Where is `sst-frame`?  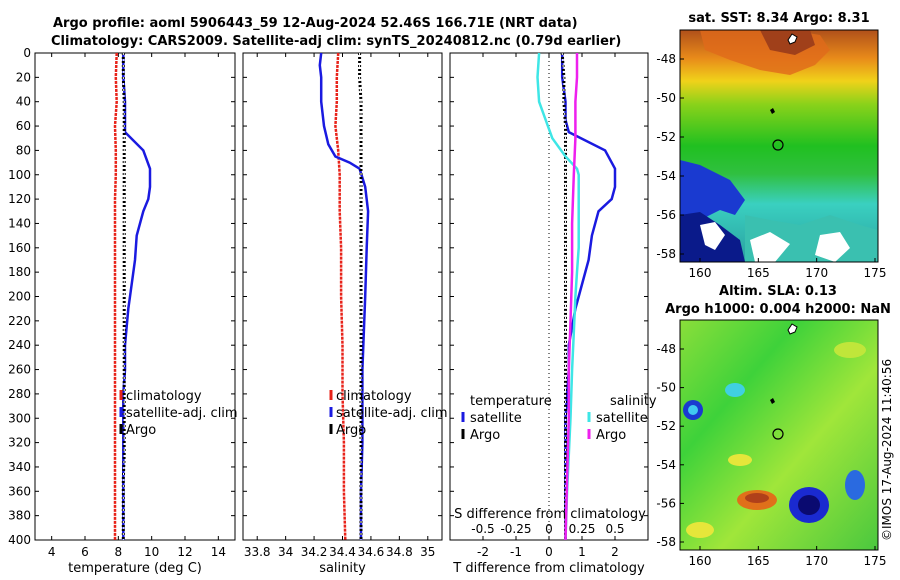
sst-frame is located at coordinates (779, 146).